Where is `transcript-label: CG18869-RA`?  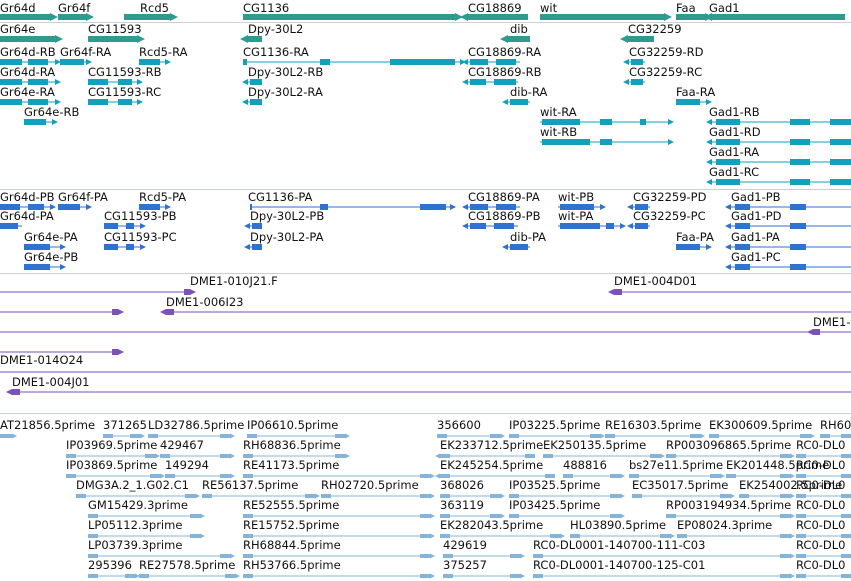
transcript-label: CG18869-RA is located at coordinates (505, 52).